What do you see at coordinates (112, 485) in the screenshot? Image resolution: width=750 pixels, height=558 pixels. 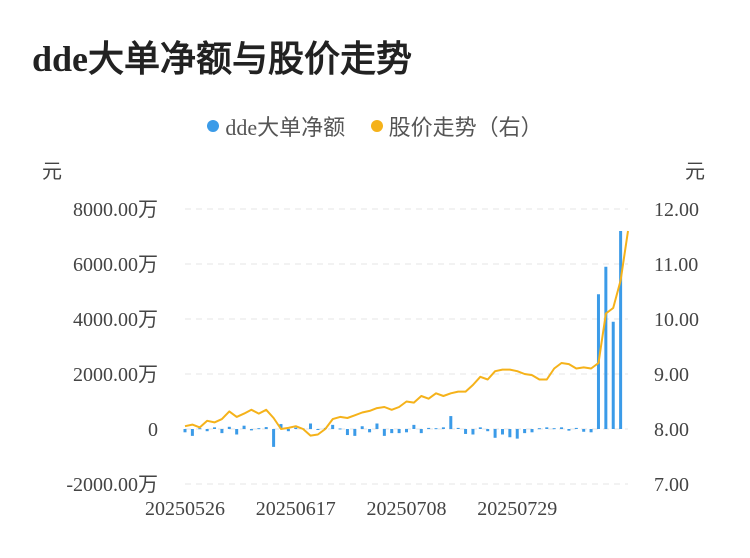 I see `left-tick-label: -2000.00万` at bounding box center [112, 485].